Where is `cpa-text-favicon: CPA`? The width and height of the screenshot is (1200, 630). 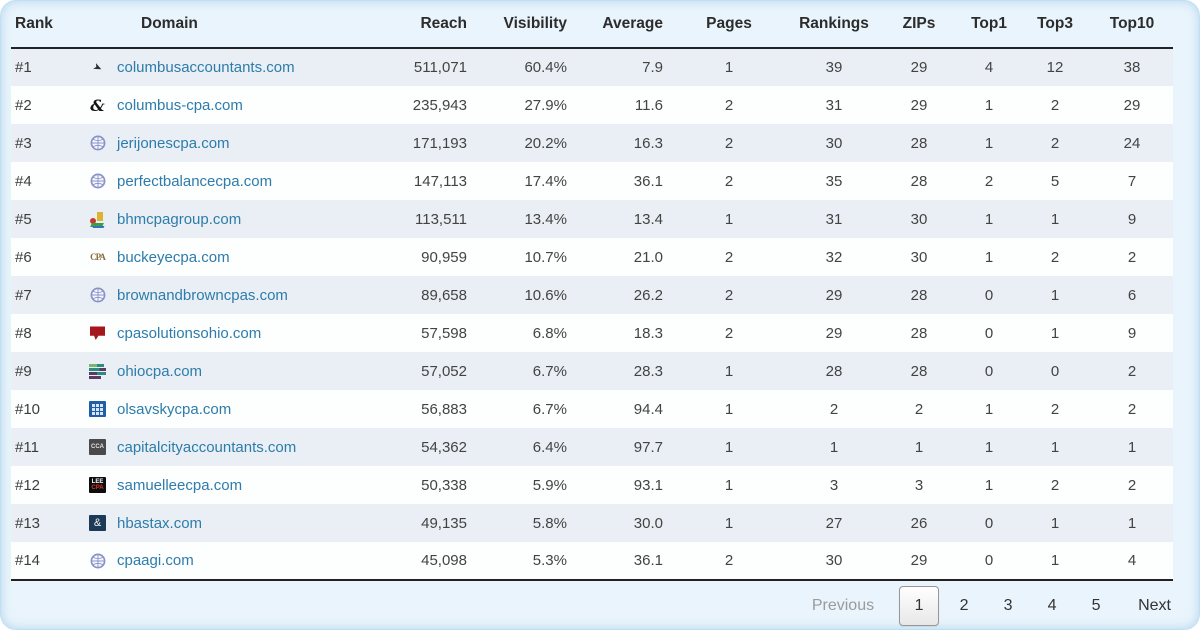 cpa-text-favicon: CPA is located at coordinates (98, 257).